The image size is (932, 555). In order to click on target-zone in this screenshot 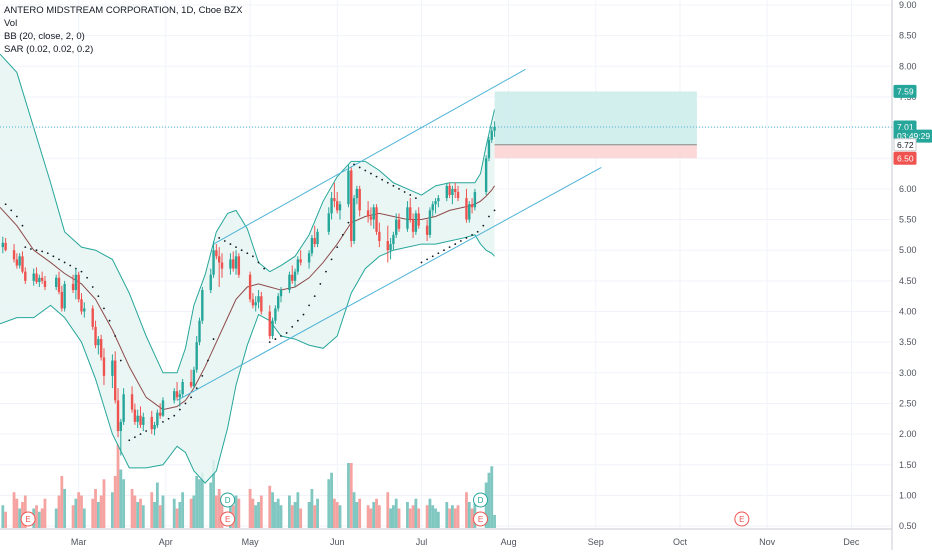, I will do `click(595, 118)`.